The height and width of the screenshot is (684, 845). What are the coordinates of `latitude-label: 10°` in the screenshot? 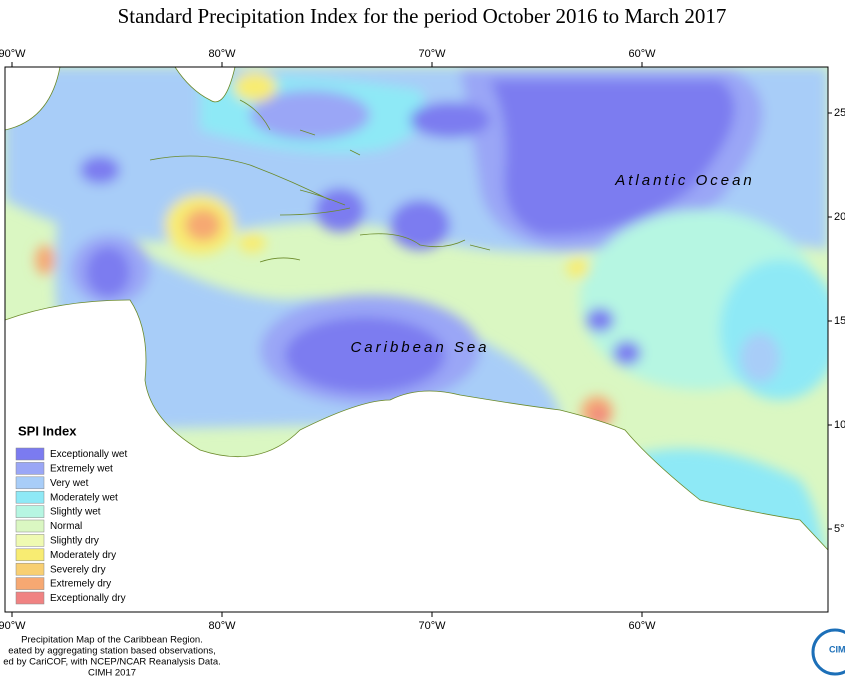 It's located at (839, 425).